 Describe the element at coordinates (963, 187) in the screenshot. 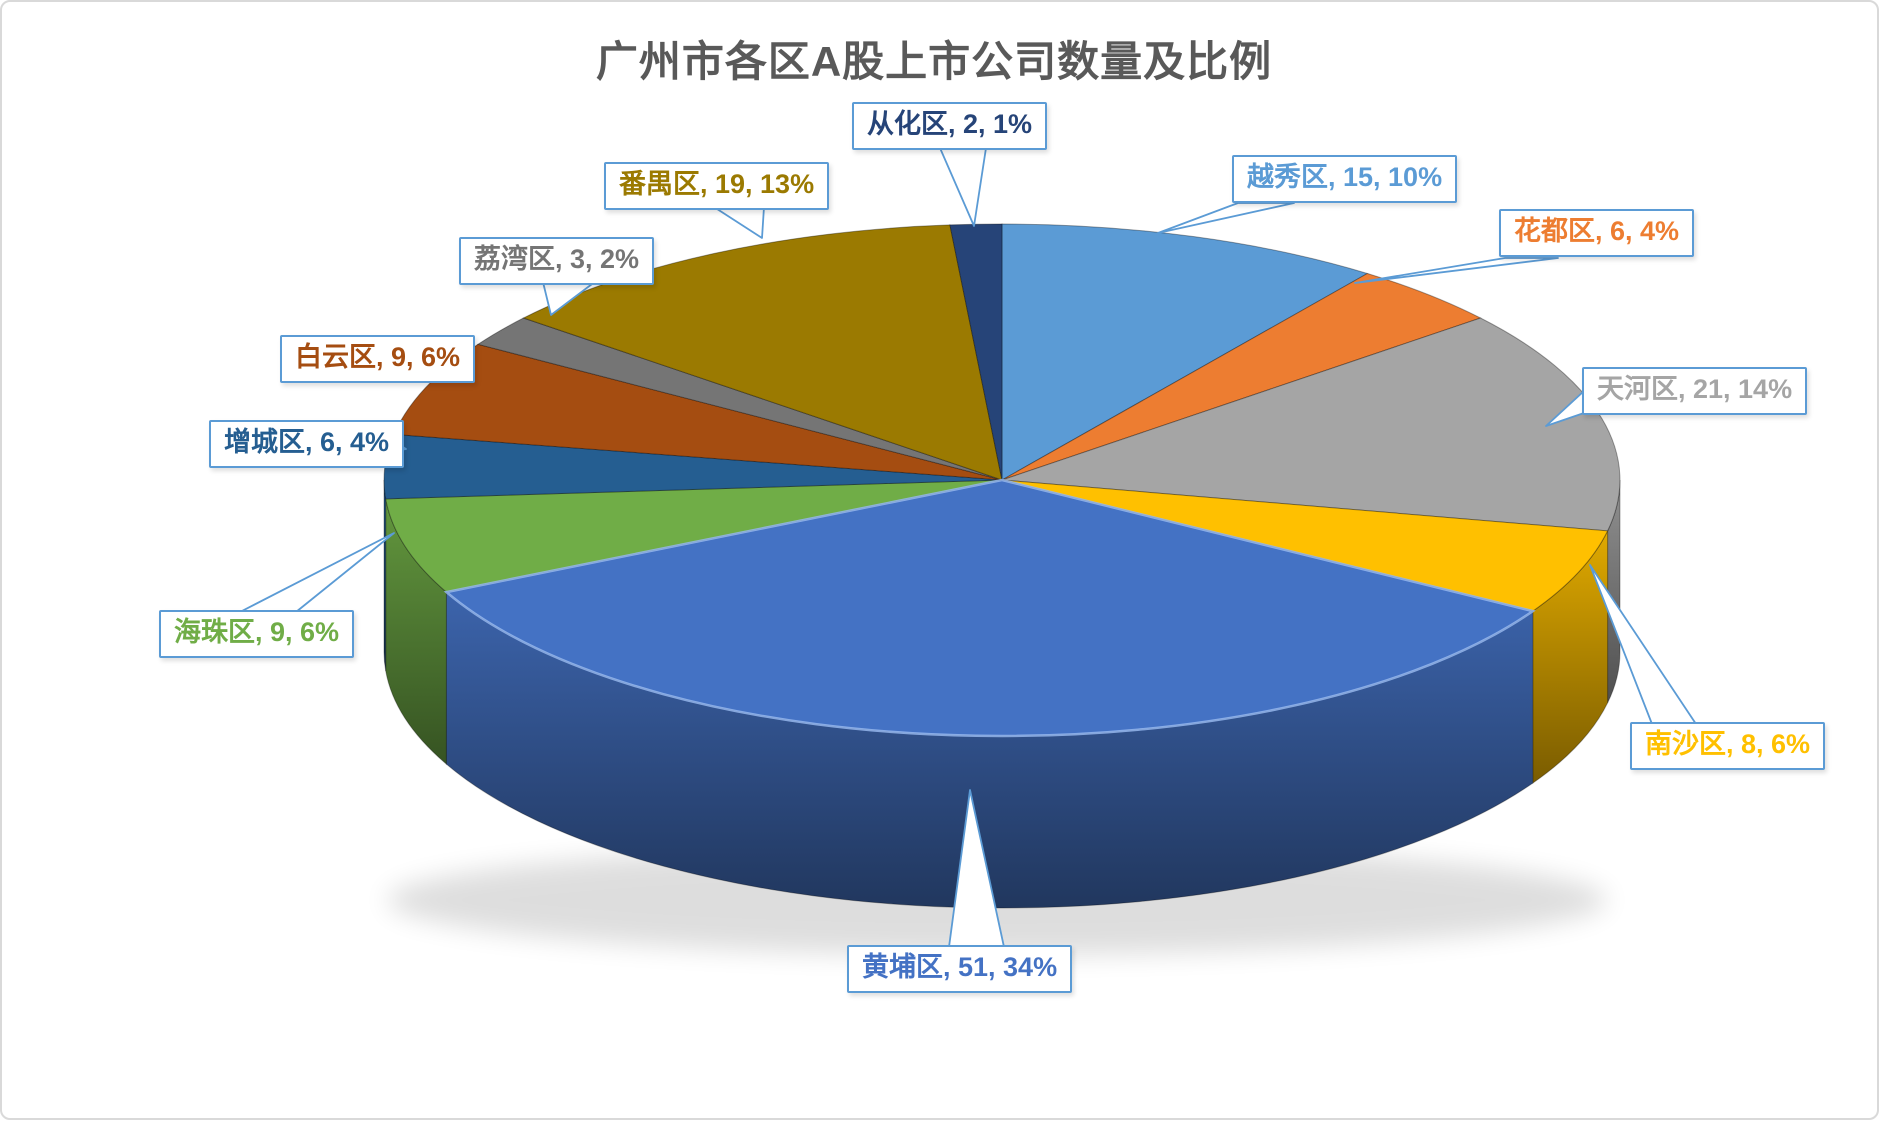

I see `callout-pointer-conghua-icon` at that location.